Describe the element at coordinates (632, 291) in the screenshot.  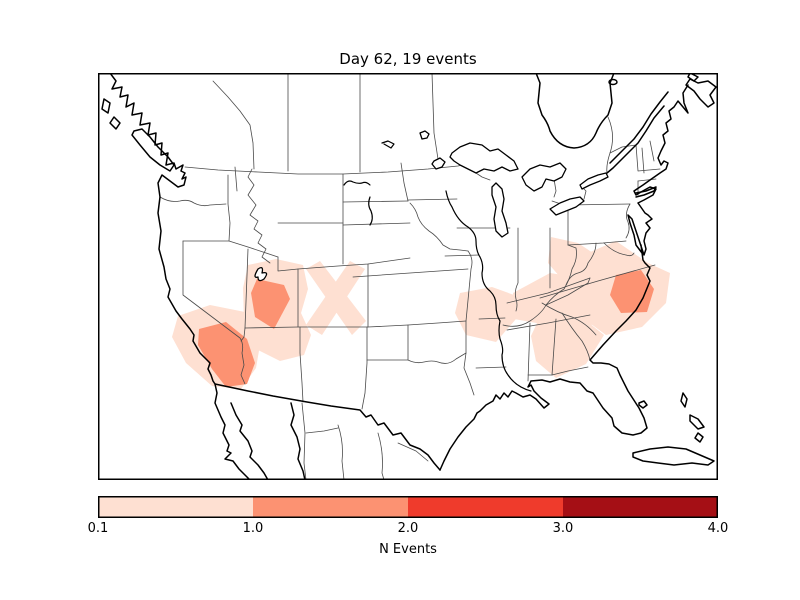
I see `patch-north-carolina-core` at that location.